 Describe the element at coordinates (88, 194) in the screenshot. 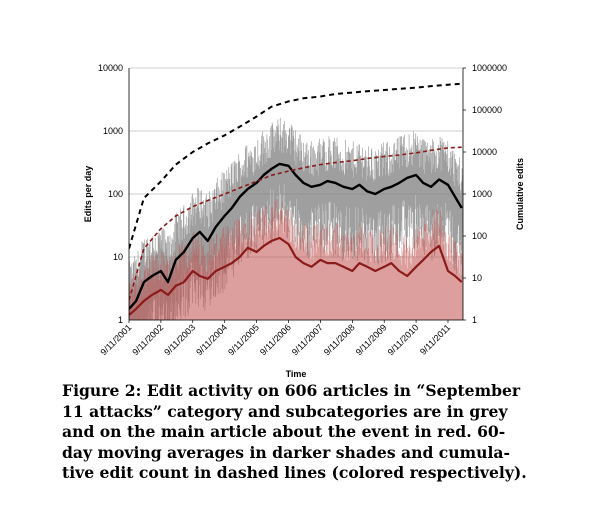

I see `y-left-axis-title: Edits per day` at that location.